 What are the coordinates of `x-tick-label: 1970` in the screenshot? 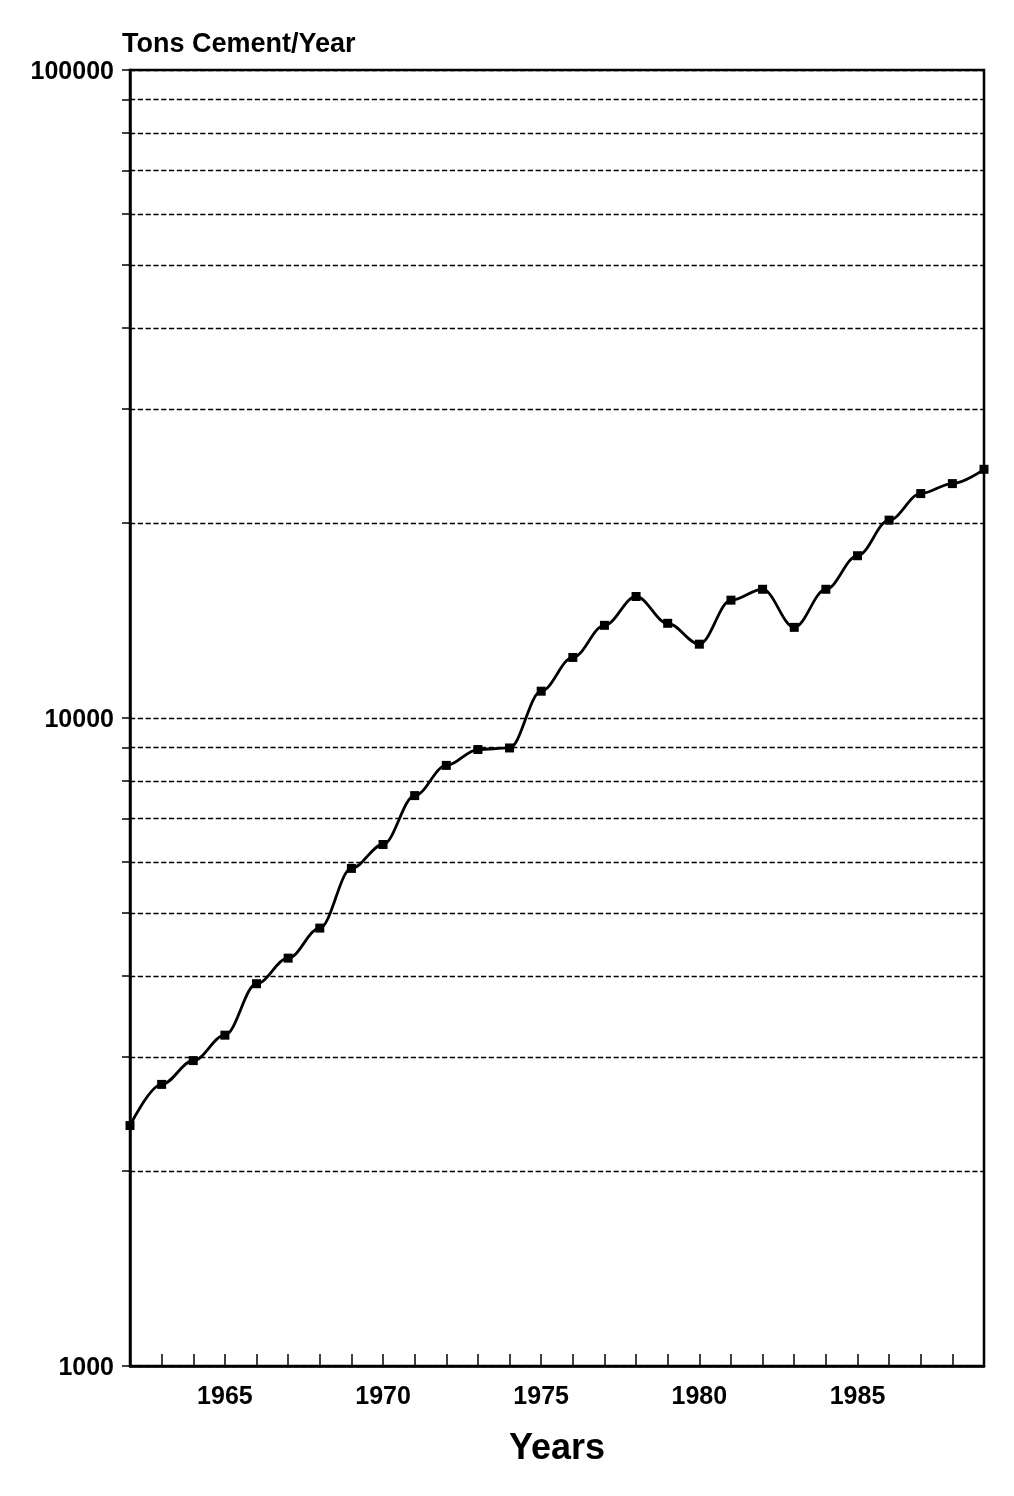 It's located at (383, 1394).